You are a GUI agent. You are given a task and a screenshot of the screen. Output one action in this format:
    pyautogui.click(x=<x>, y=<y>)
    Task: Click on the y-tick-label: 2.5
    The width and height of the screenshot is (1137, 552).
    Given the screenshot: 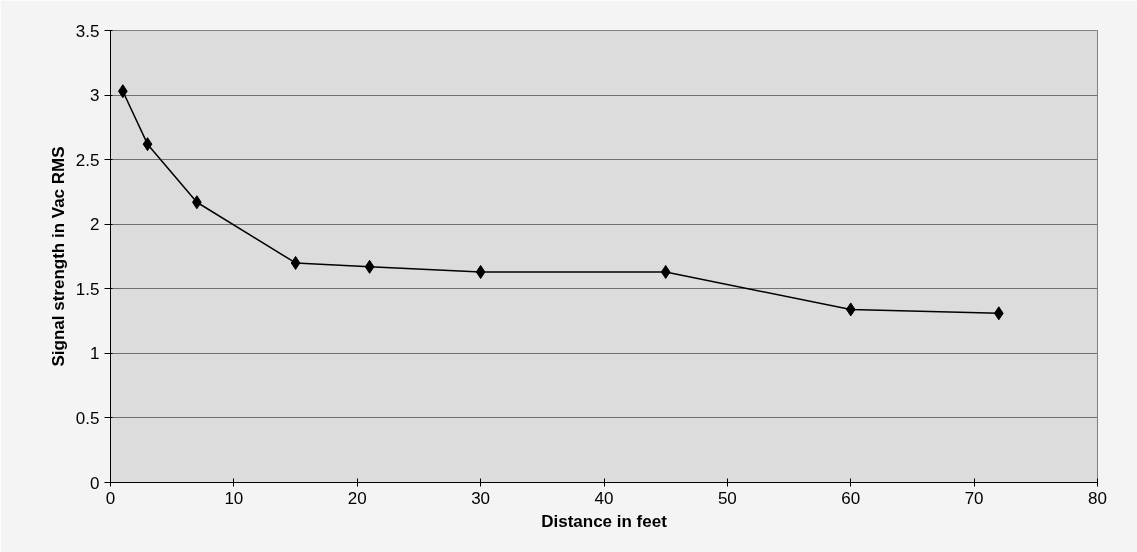 What is the action you would take?
    pyautogui.click(x=87, y=160)
    